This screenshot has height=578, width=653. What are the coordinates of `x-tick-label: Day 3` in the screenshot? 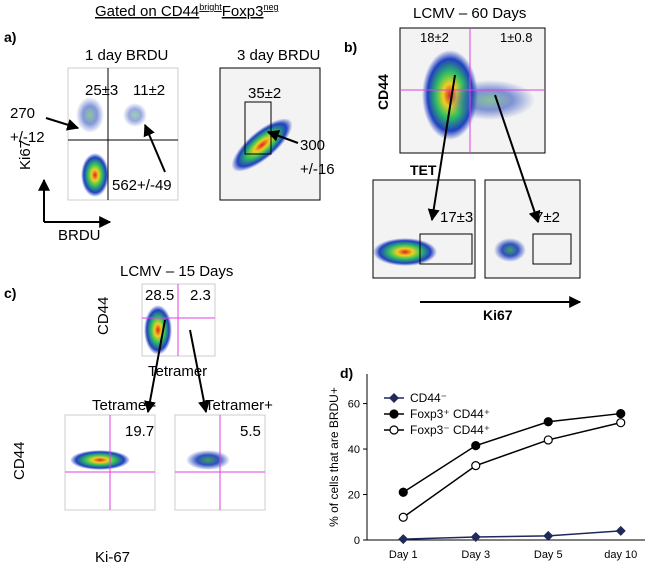 It's located at (475, 555).